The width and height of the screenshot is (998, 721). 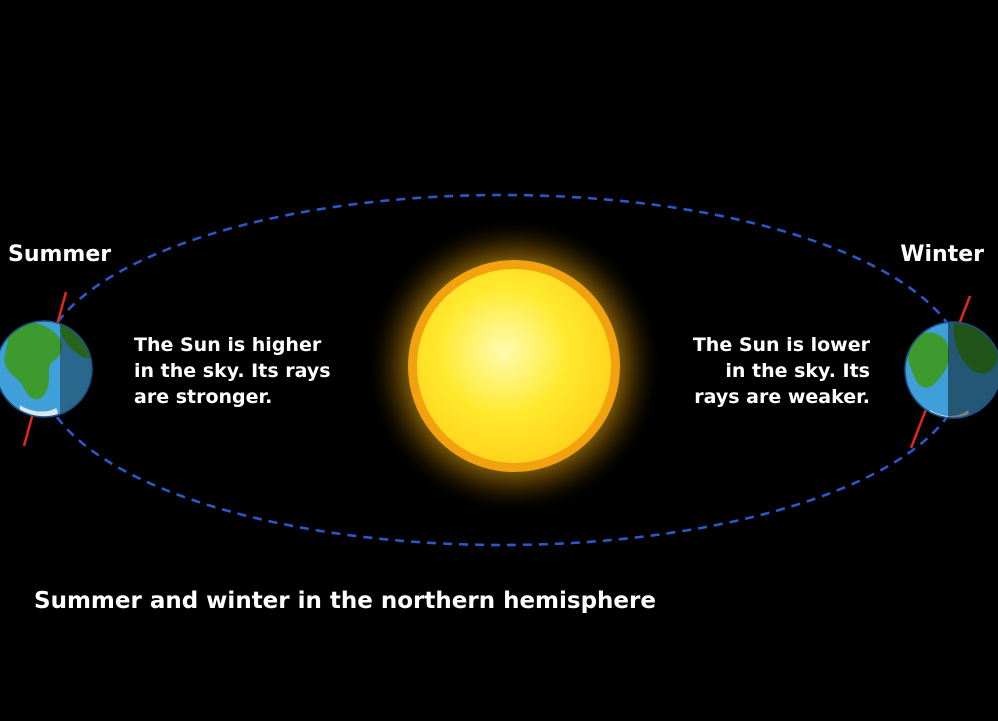 I want to click on winter-description-line: The Sun is lower, so click(x=781, y=345).